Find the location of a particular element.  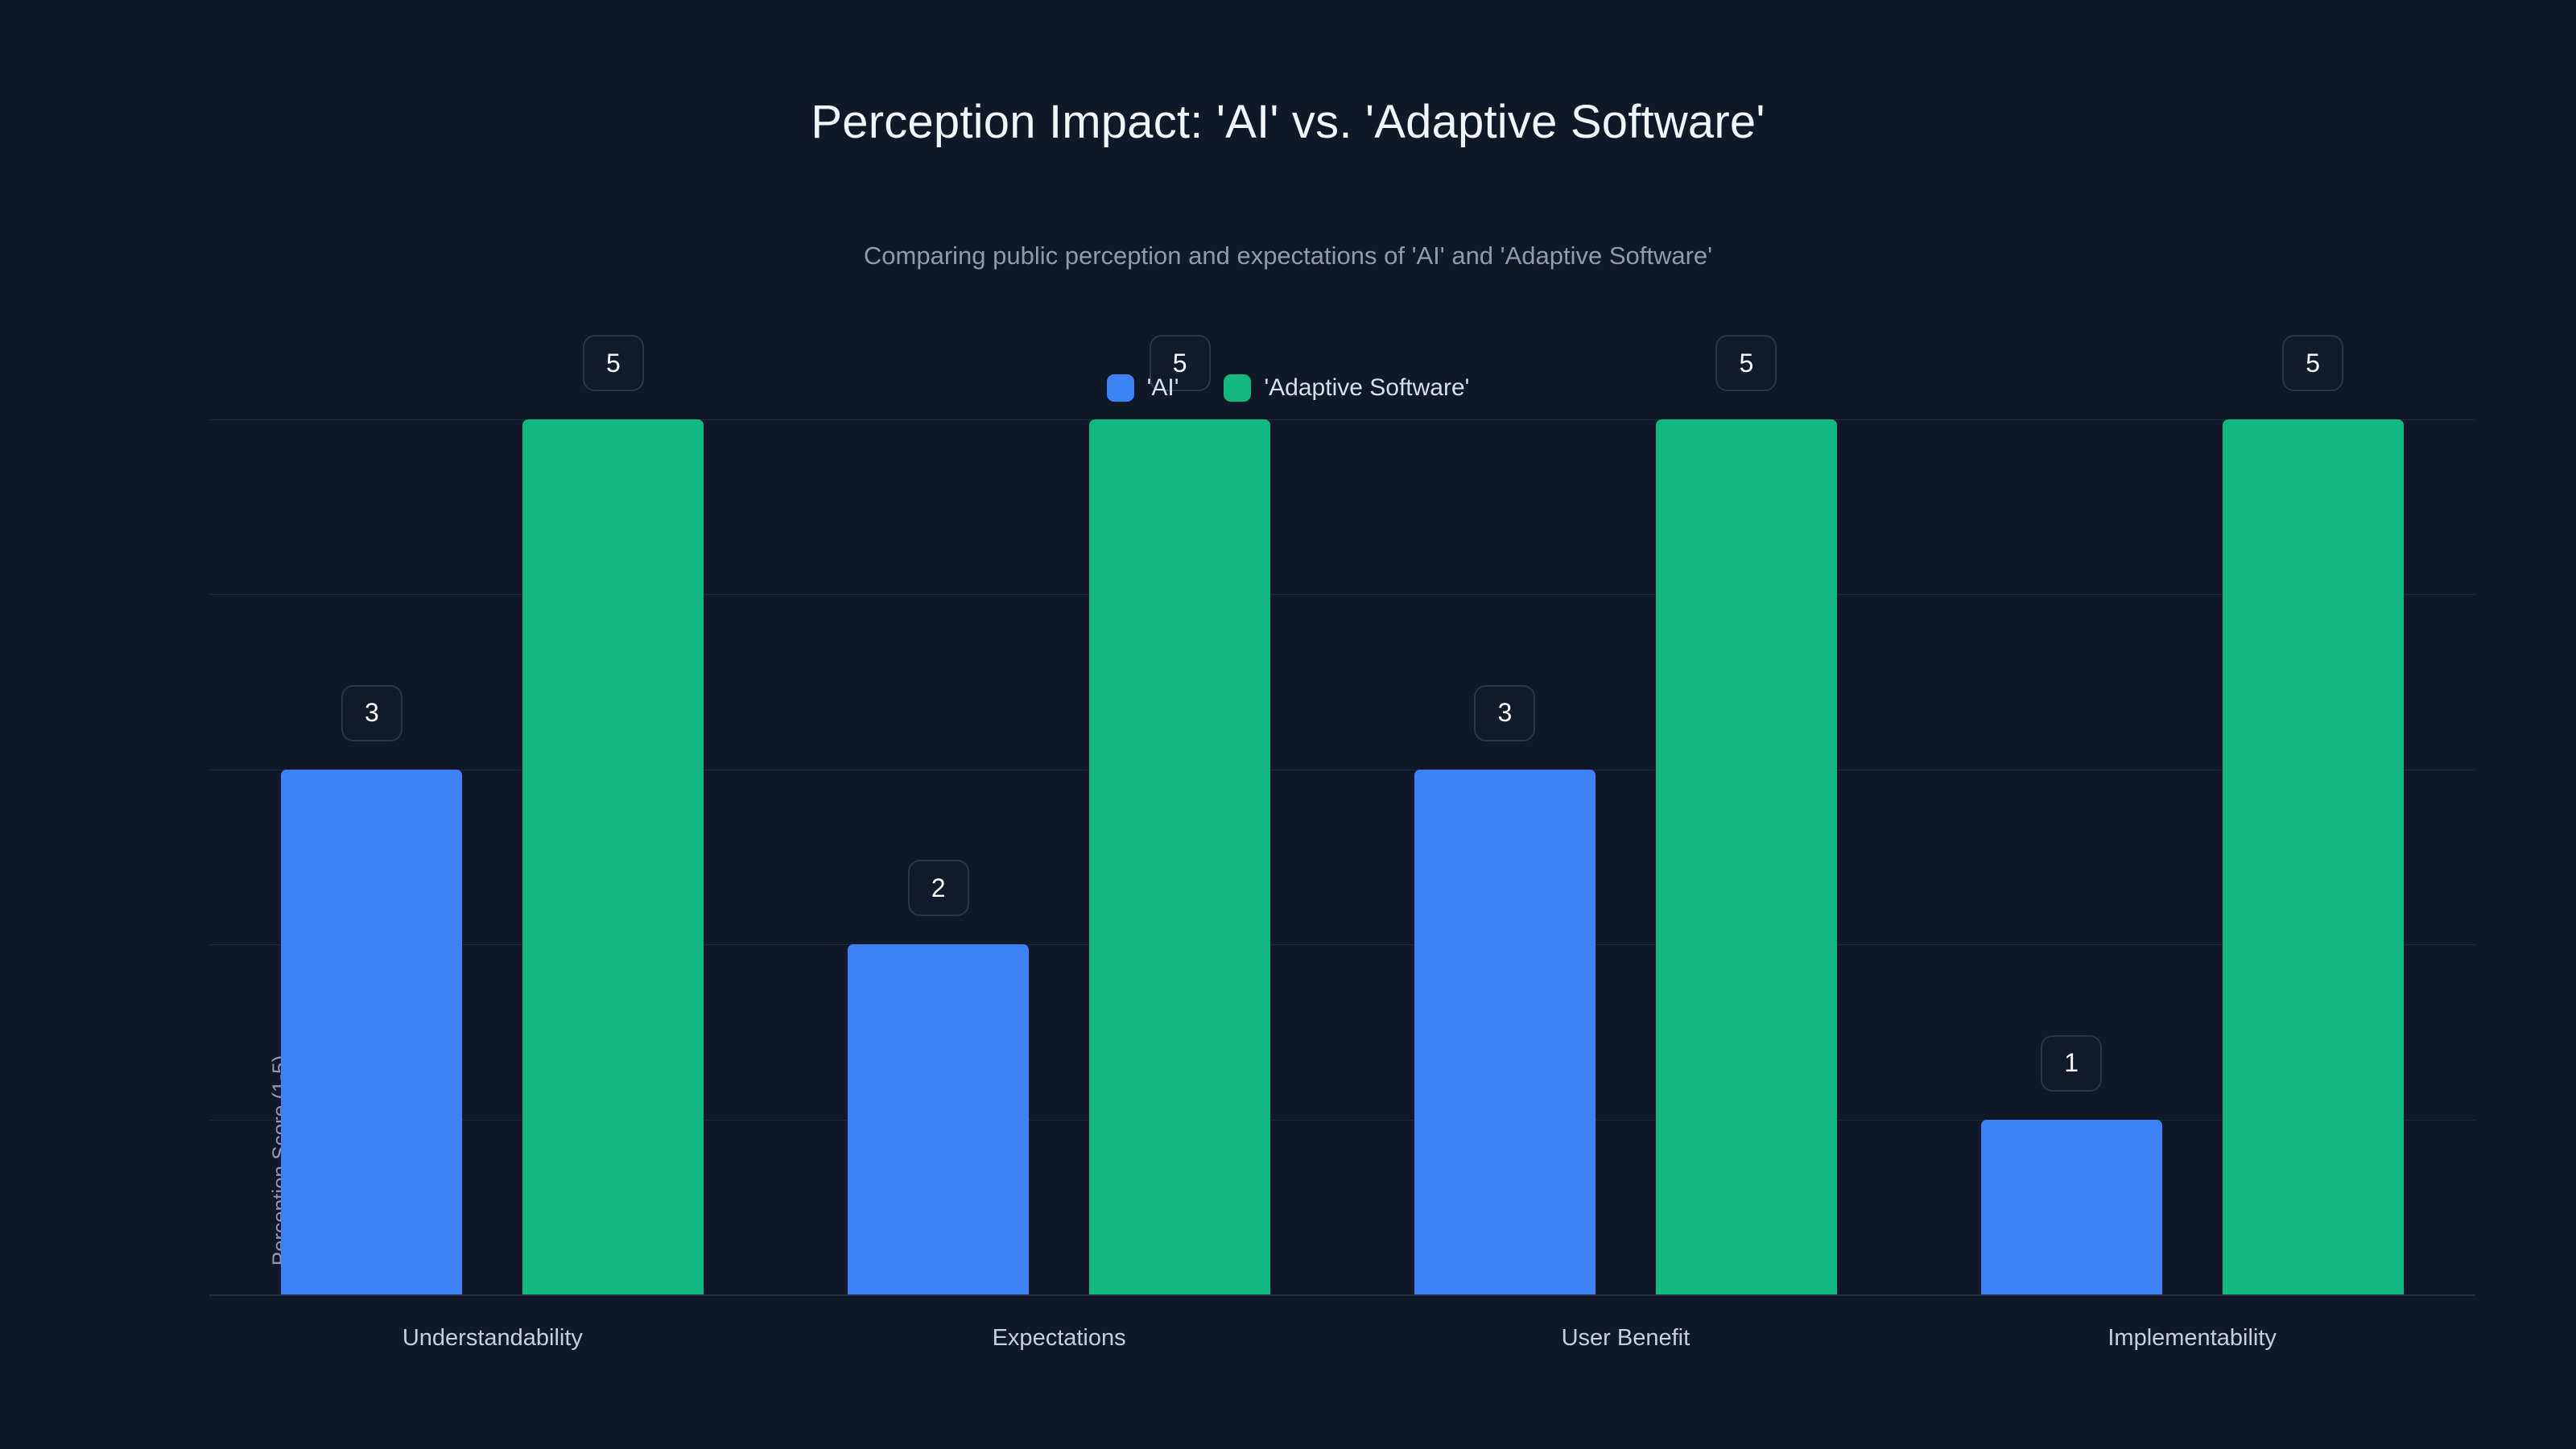

legend-item-series-1: 'Adaptive Software' is located at coordinates (1346, 388).